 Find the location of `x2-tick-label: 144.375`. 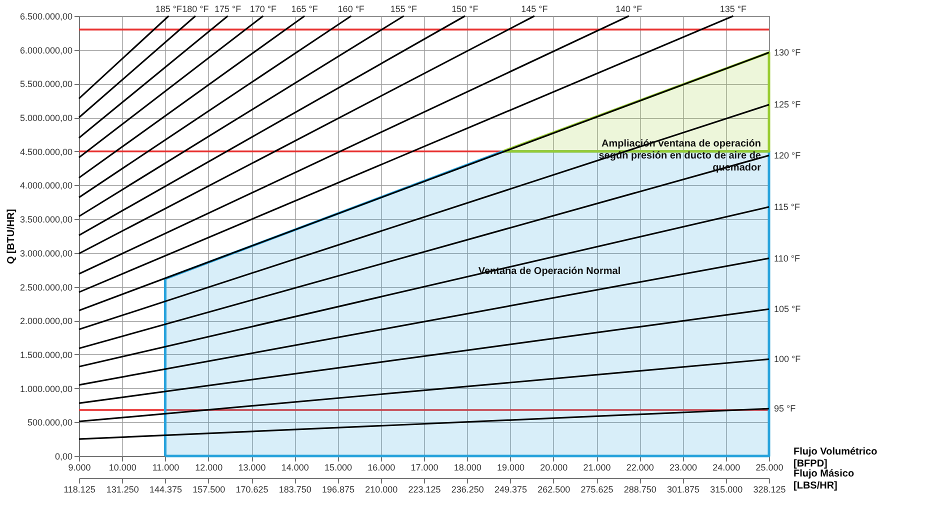

x2-tick-label: 144.375 is located at coordinates (165, 489).